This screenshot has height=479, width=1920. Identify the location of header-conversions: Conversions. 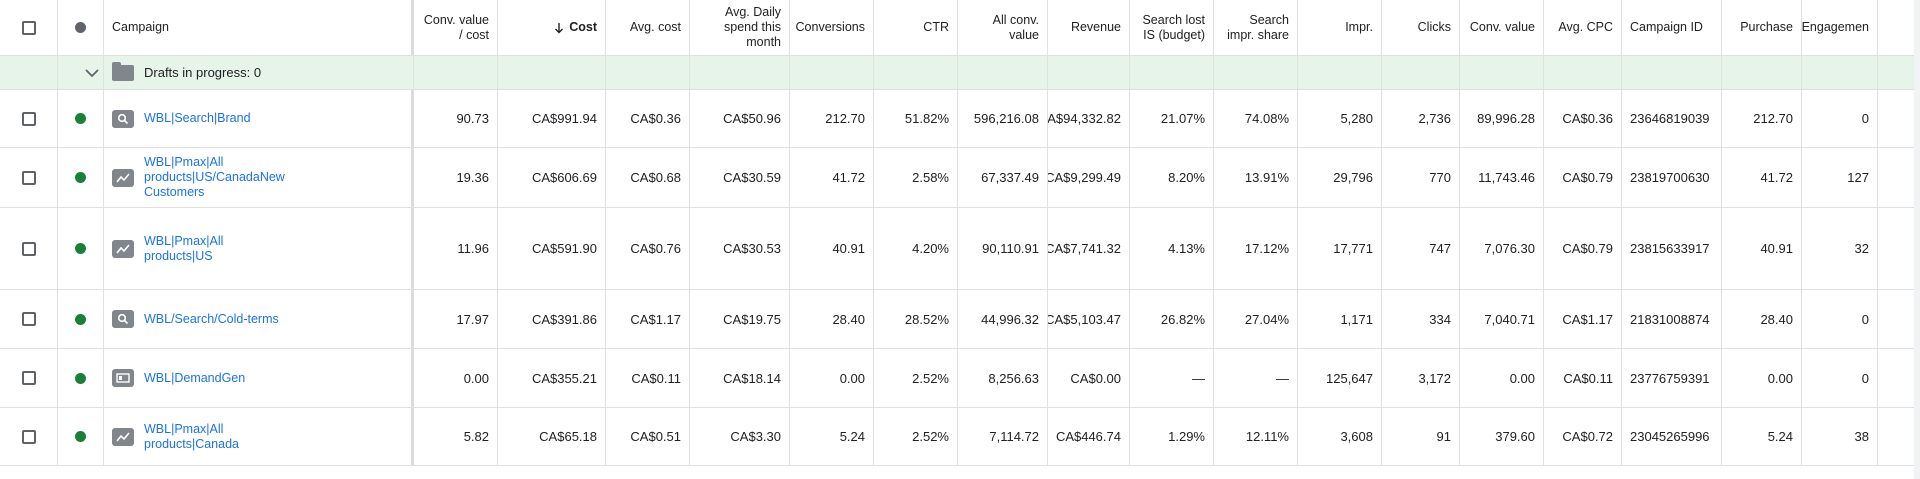
(832, 27).